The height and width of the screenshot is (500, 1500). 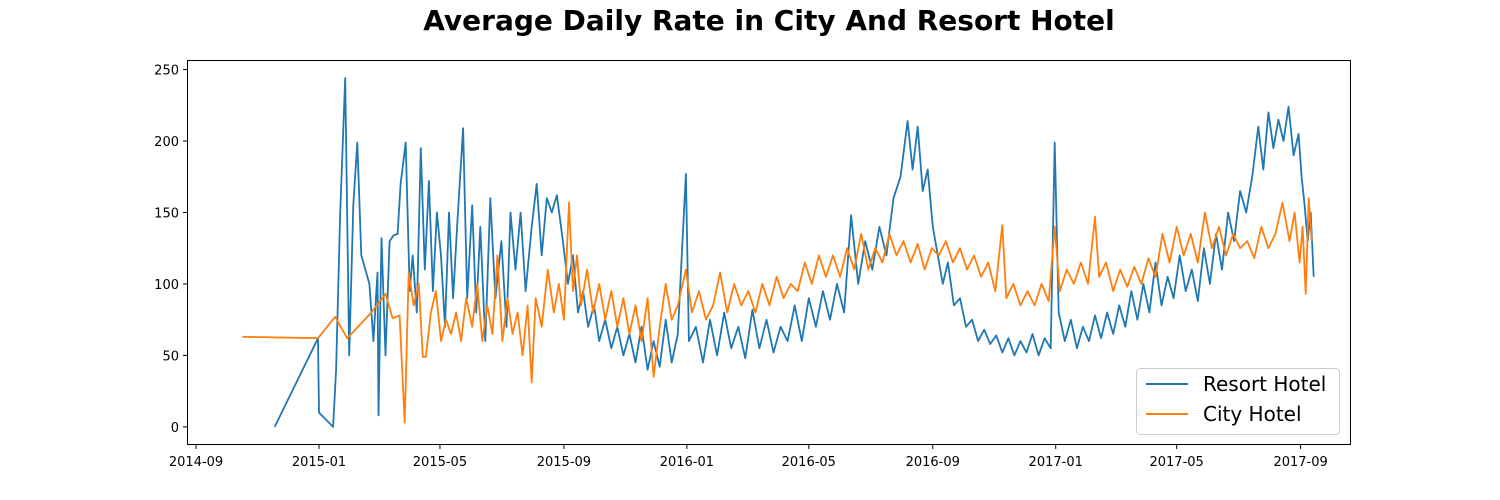 I want to click on y-tick-label: 0, so click(x=175, y=428).